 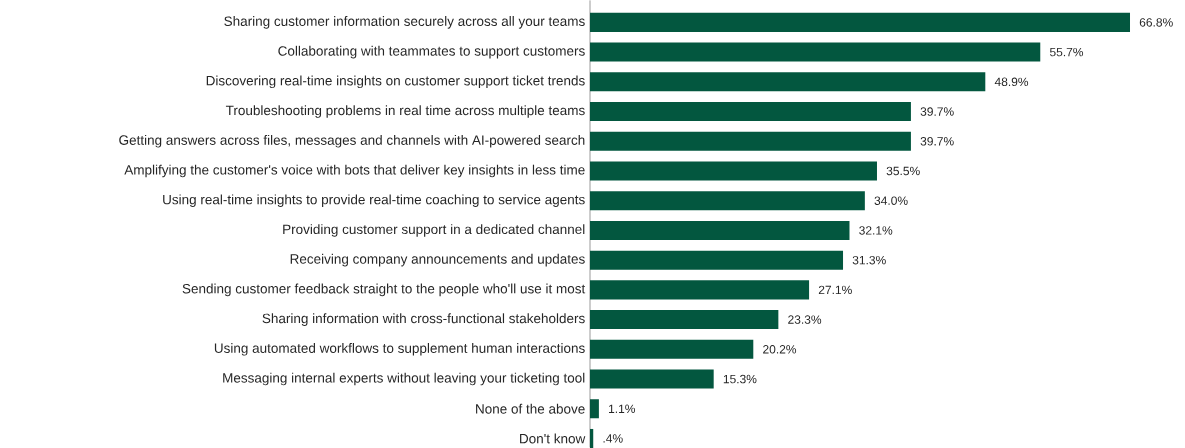 I want to click on y-tick-label: Using real-time insights to provide real-time coaching to service agents, so click(x=374, y=200).